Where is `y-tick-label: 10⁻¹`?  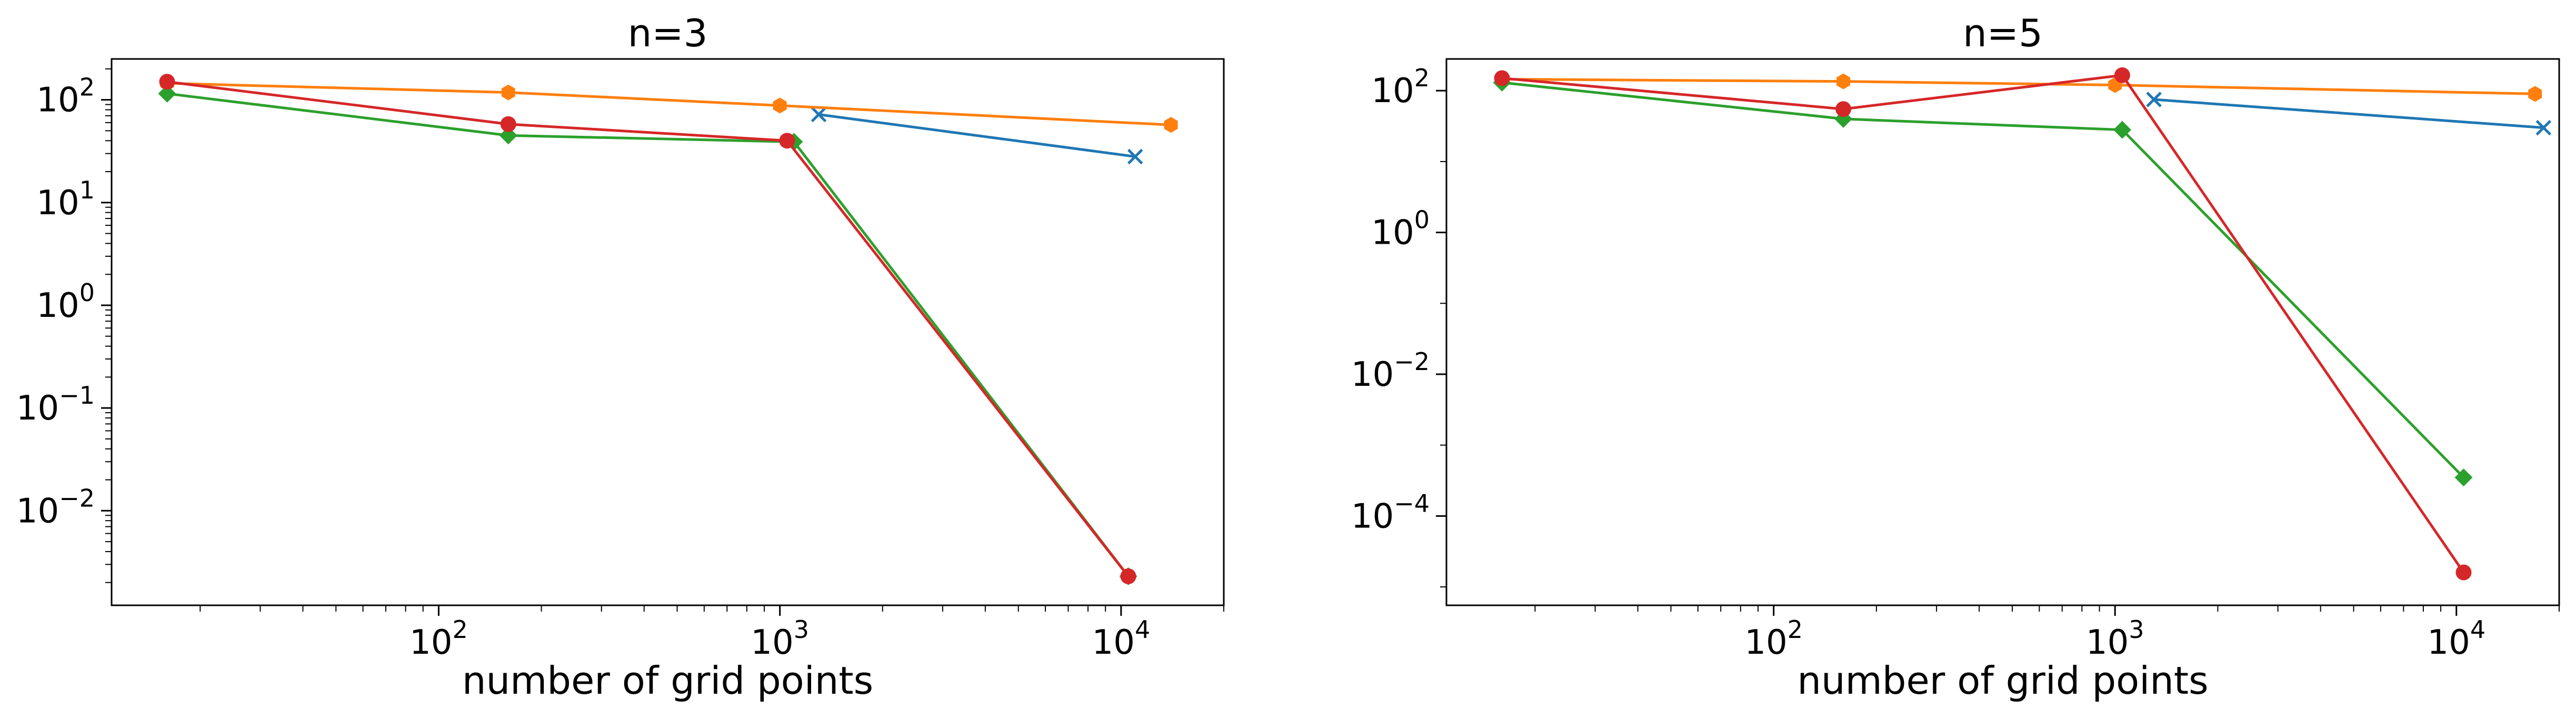 y-tick-label: 10⁻¹ is located at coordinates (56, 404).